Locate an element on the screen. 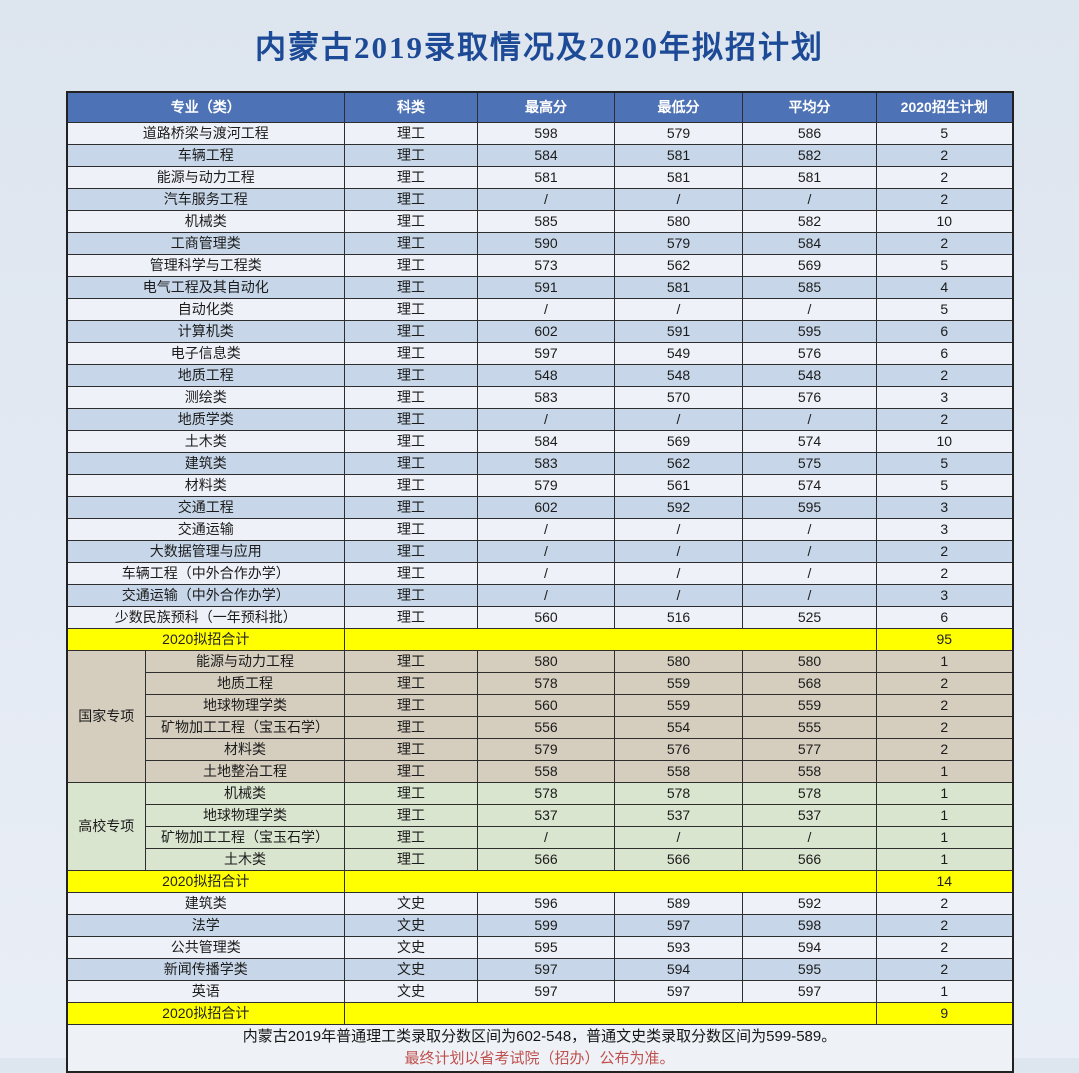 The width and height of the screenshot is (1079, 1073). min-score-cell: 569 is located at coordinates (678, 441).